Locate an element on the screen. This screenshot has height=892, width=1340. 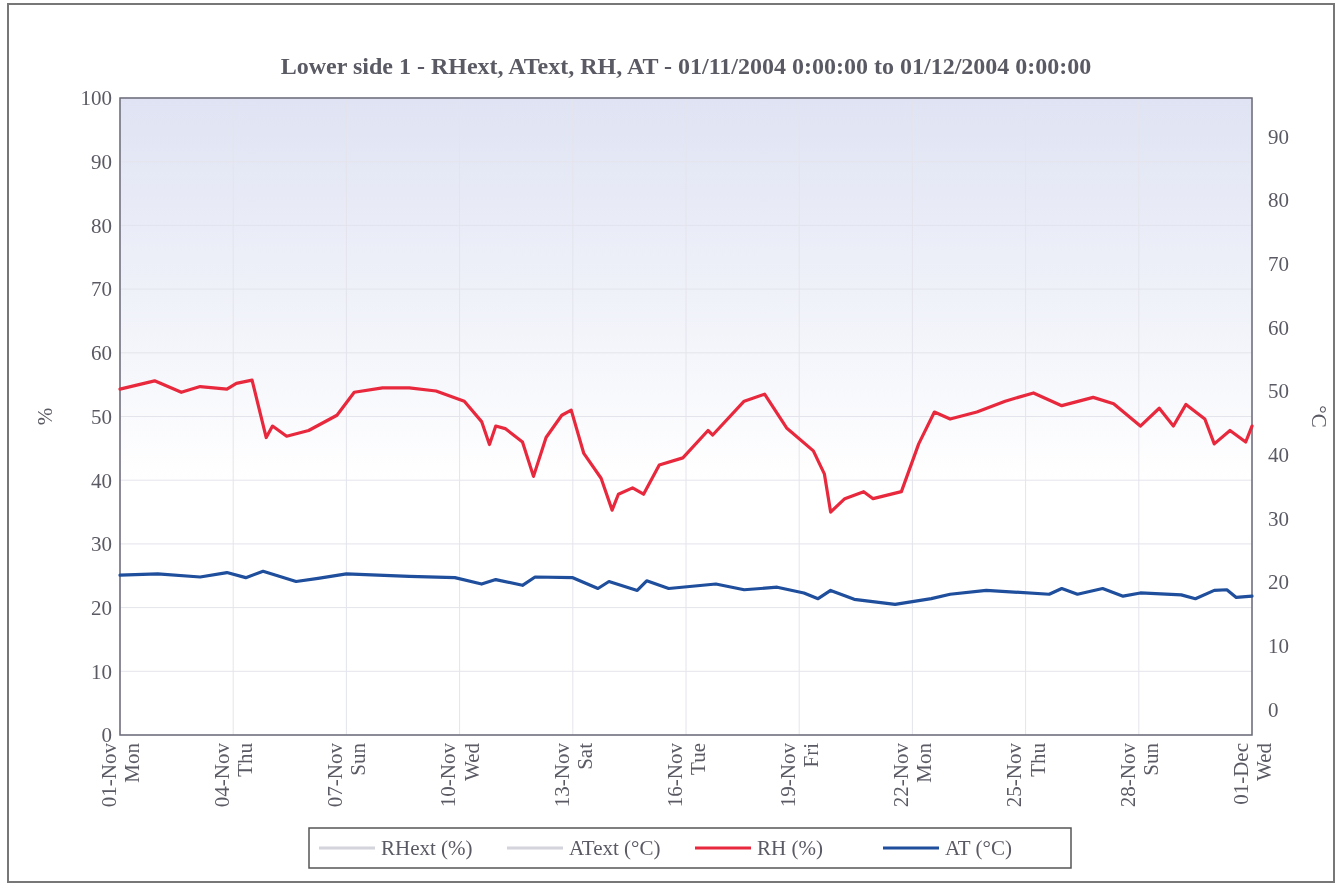
y2-tick-label: 40 is located at coordinates (1278, 455).